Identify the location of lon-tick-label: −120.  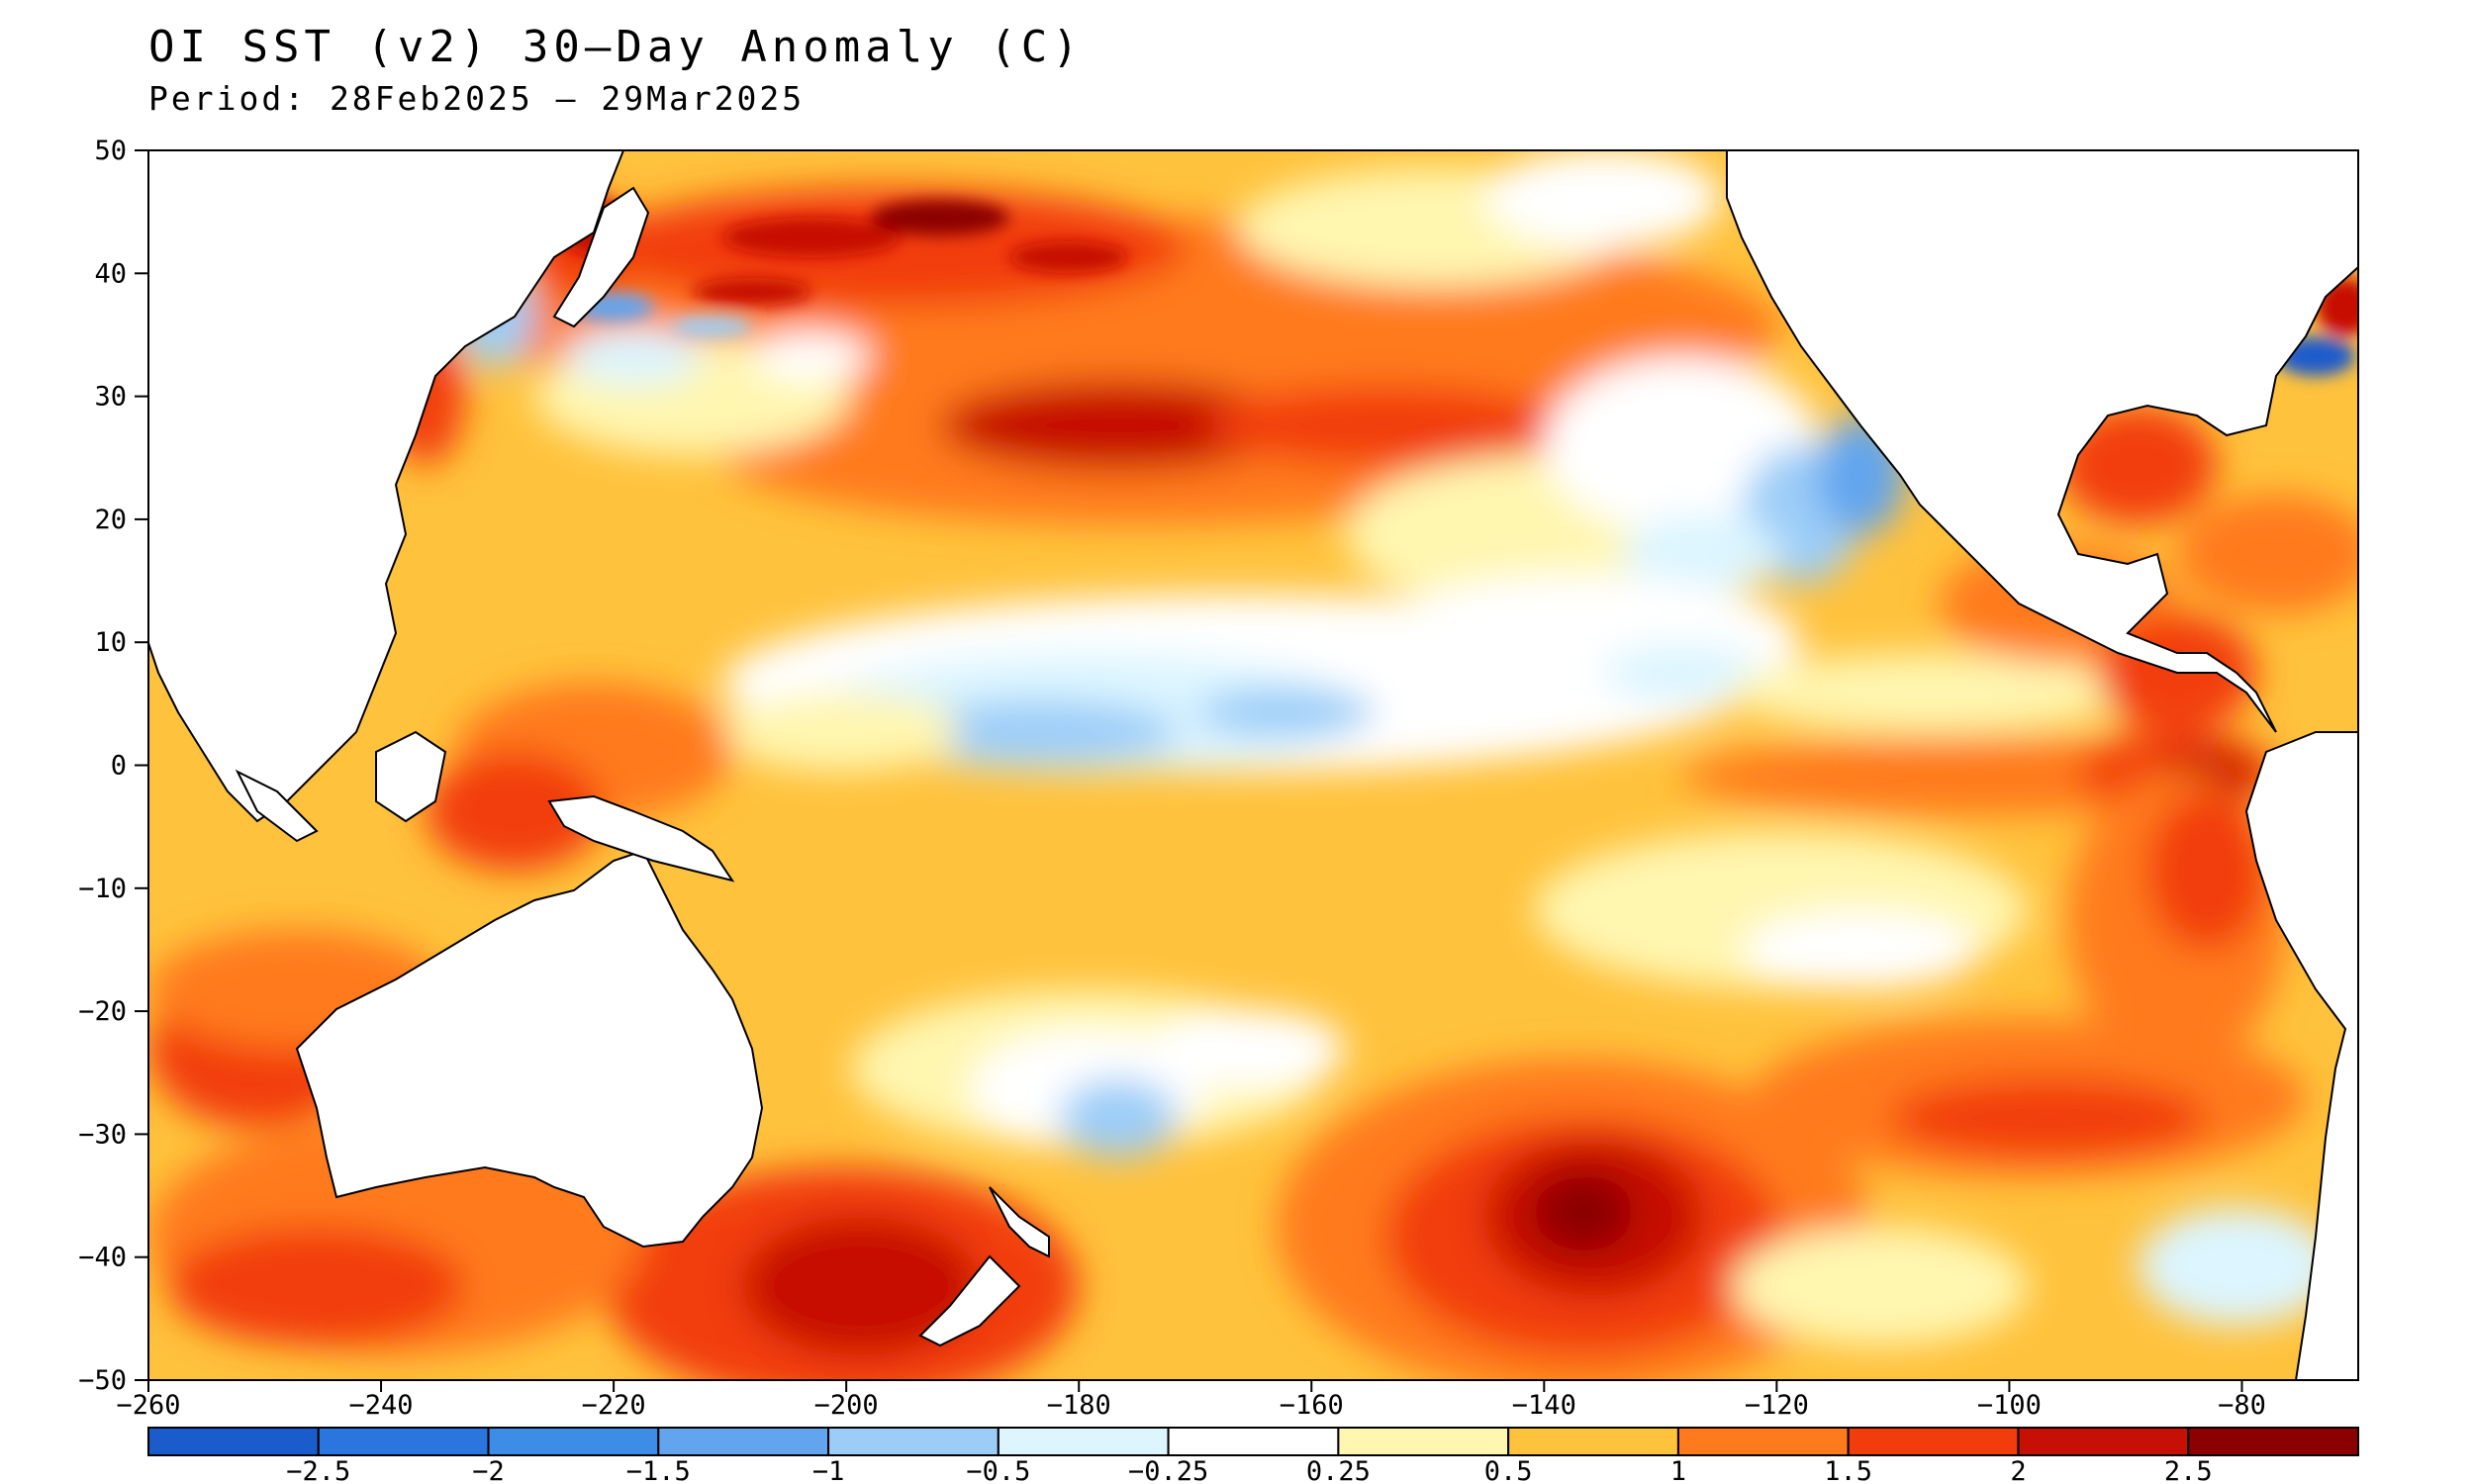
(1777, 1405).